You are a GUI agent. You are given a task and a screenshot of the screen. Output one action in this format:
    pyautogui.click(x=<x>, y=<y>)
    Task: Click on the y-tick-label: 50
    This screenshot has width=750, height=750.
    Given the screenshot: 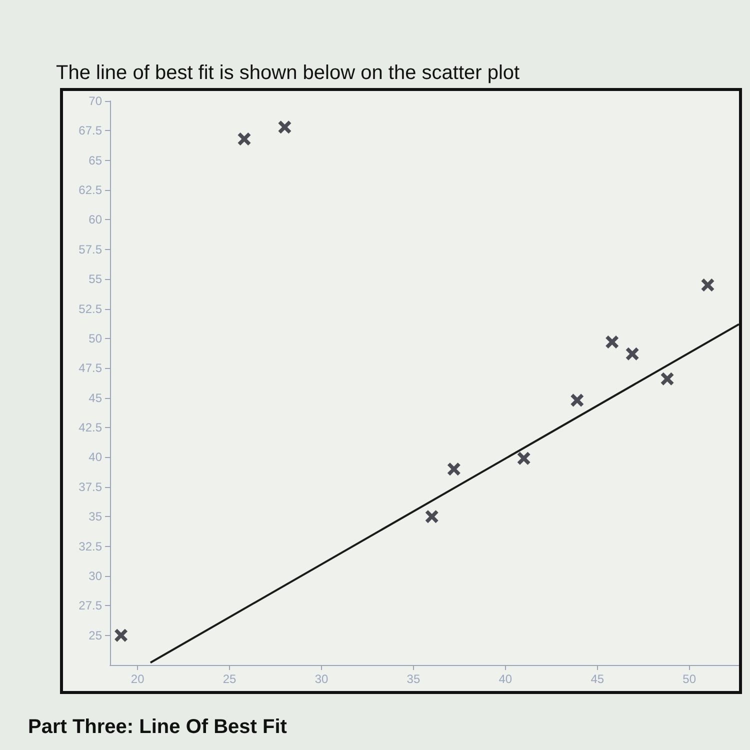 What is the action you would take?
    pyautogui.click(x=95, y=338)
    